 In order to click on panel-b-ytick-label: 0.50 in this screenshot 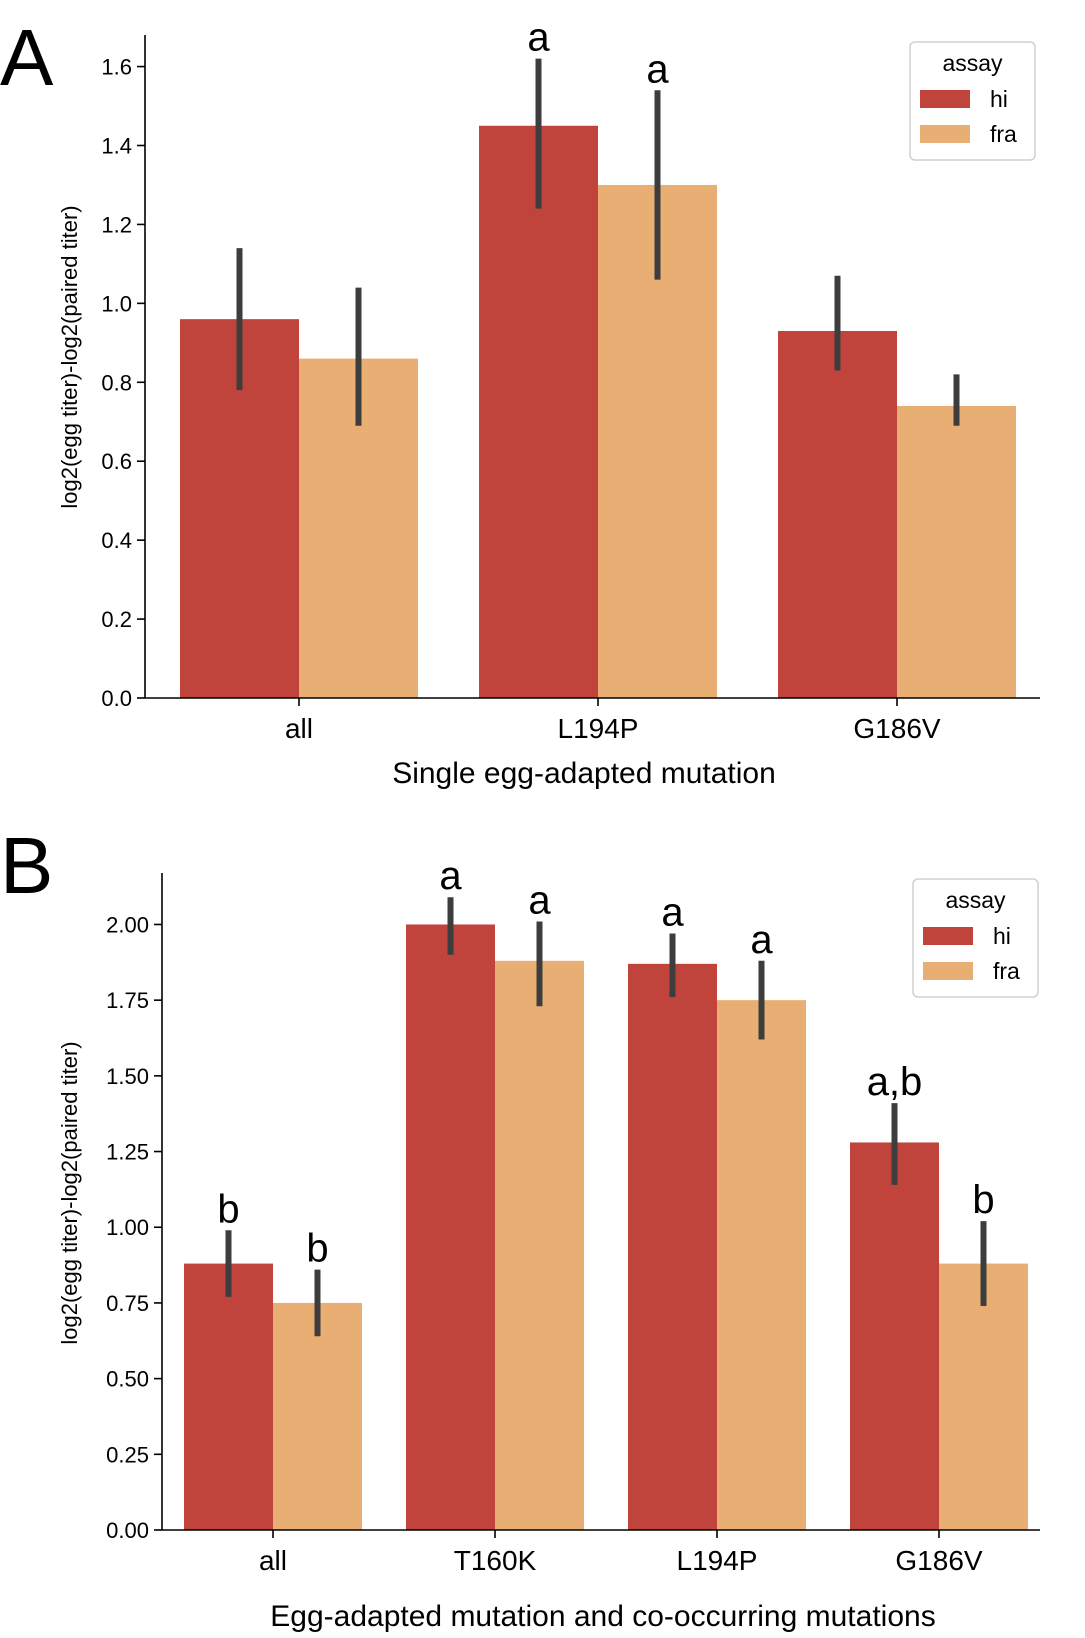, I will do `click(127, 1379)`.